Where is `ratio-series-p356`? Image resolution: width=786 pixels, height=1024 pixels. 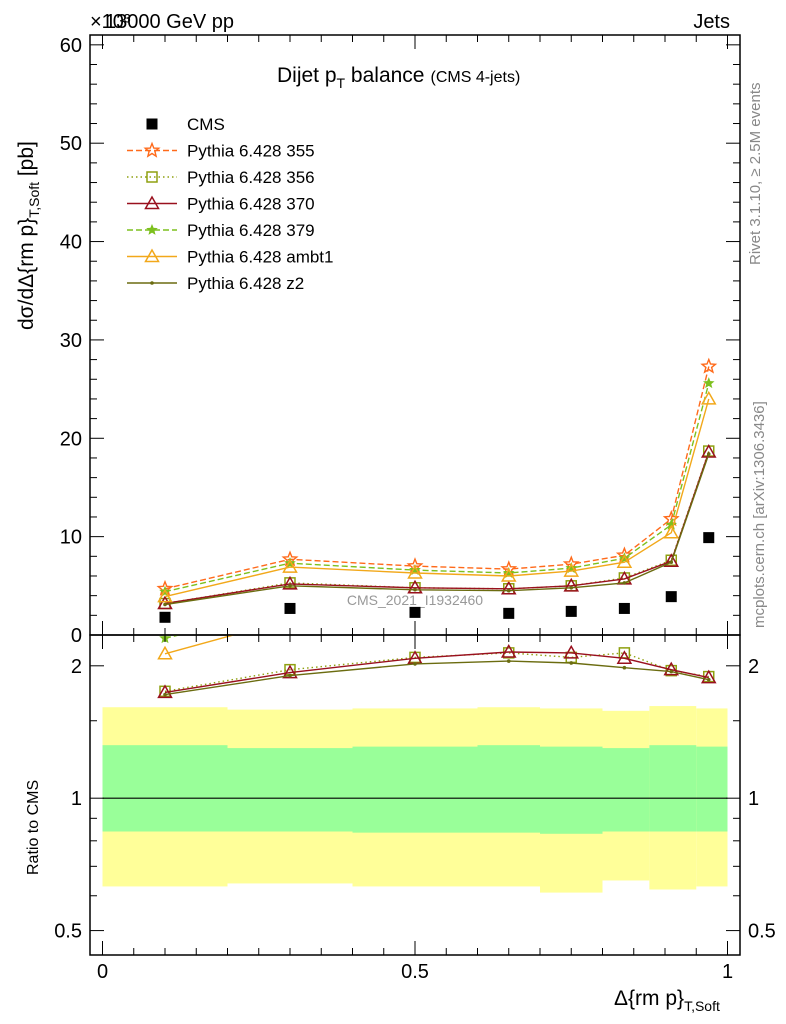 ratio-series-p356 is located at coordinates (437, 672).